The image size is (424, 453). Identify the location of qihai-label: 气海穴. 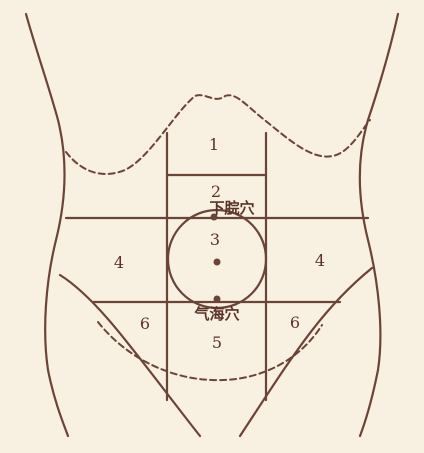
(216, 314).